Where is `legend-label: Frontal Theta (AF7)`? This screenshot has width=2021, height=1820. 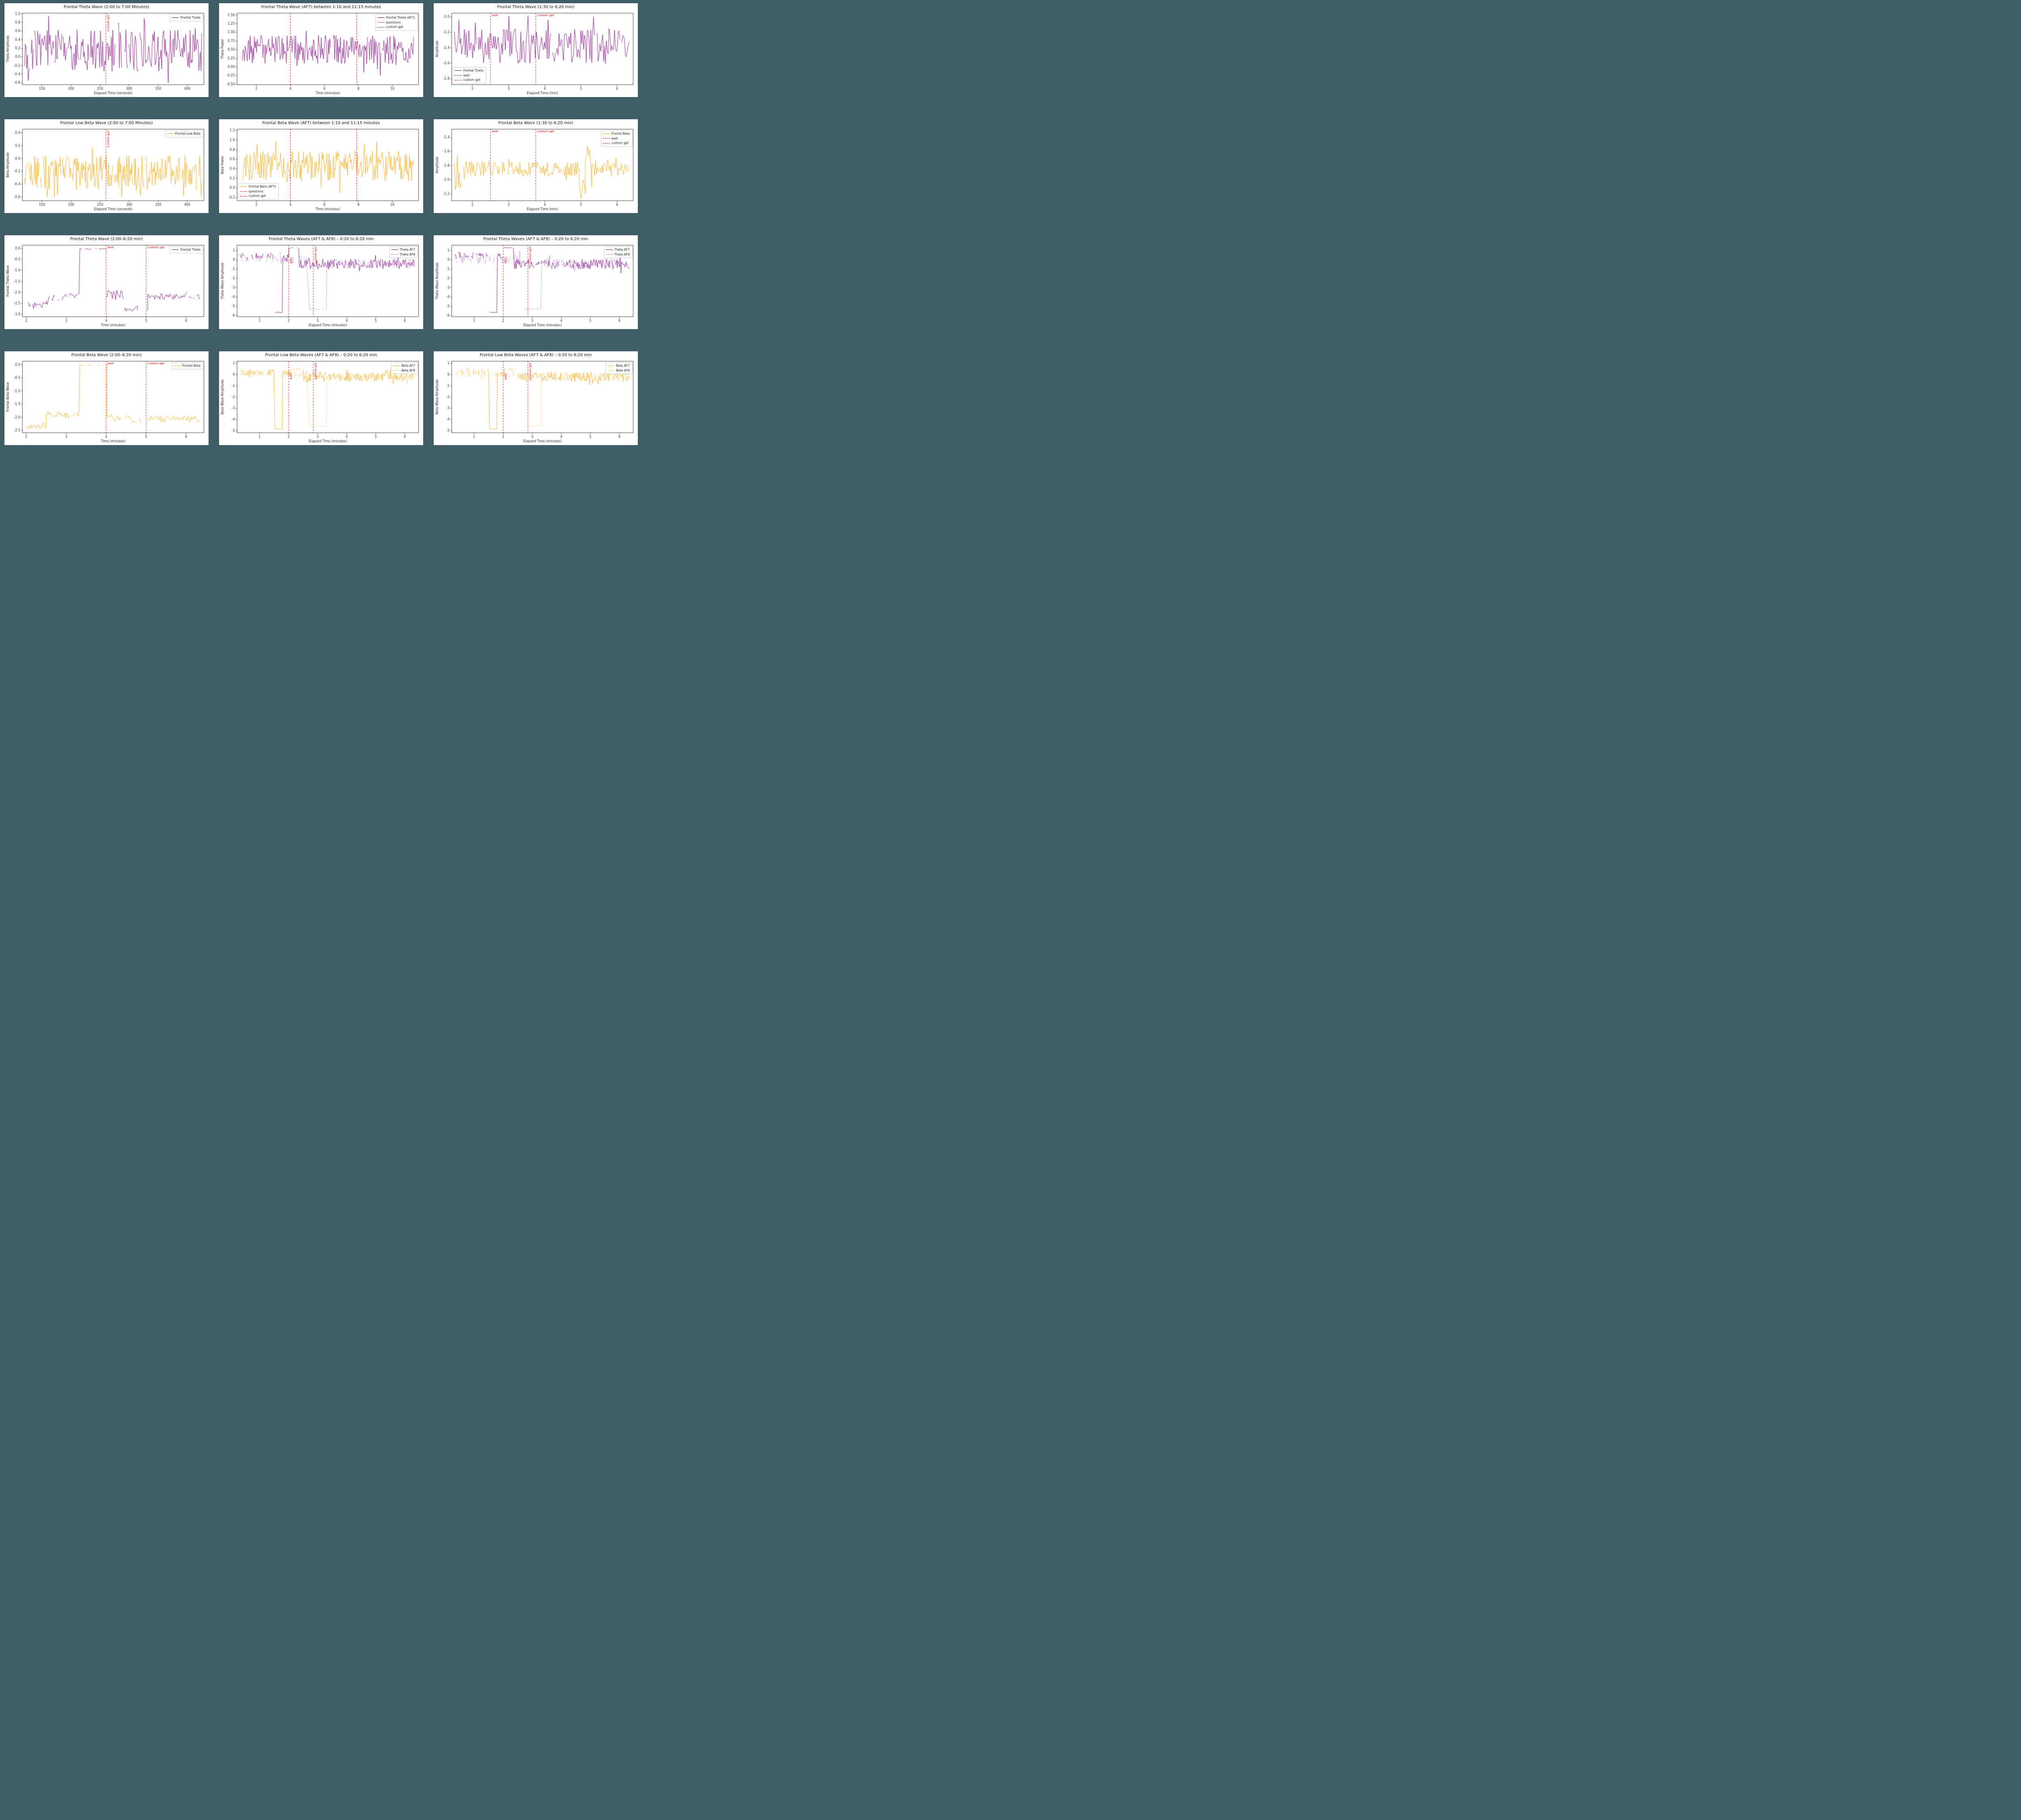
legend-label: Frontal Theta (AF7) is located at coordinates (401, 17).